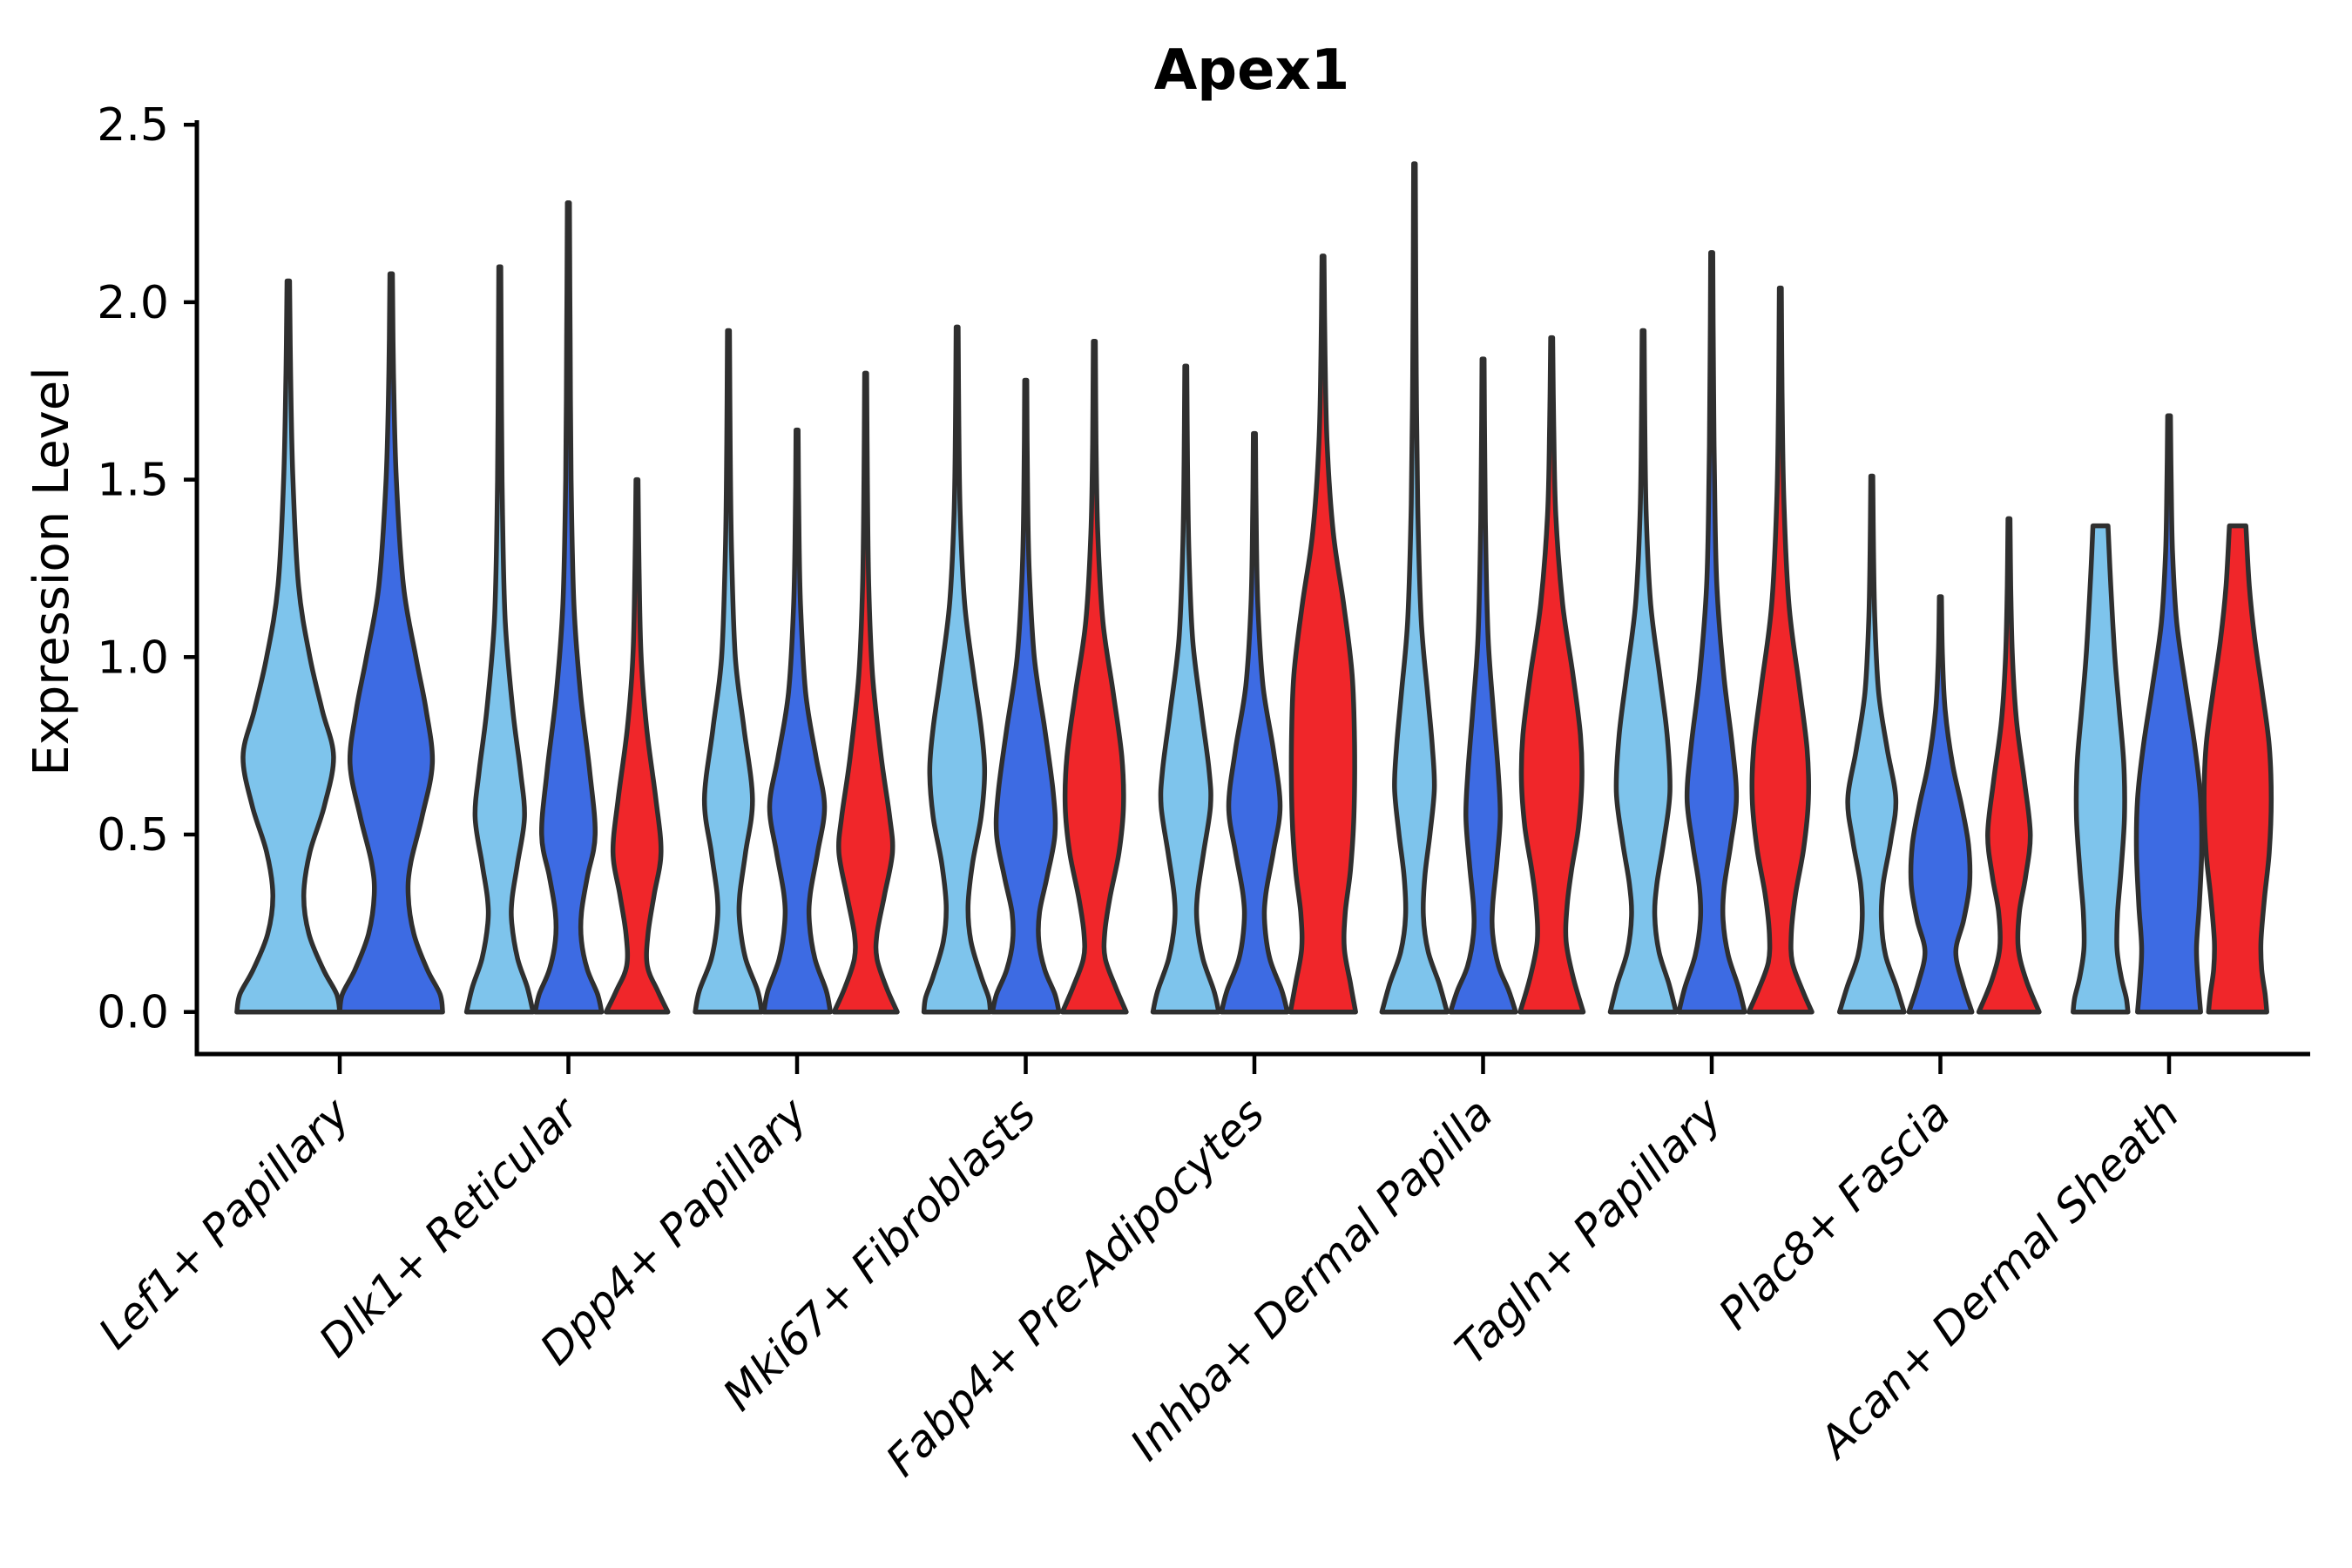  What do you see at coordinates (52, 571) in the screenshot?
I see `y-axis-label: Expression Level` at bounding box center [52, 571].